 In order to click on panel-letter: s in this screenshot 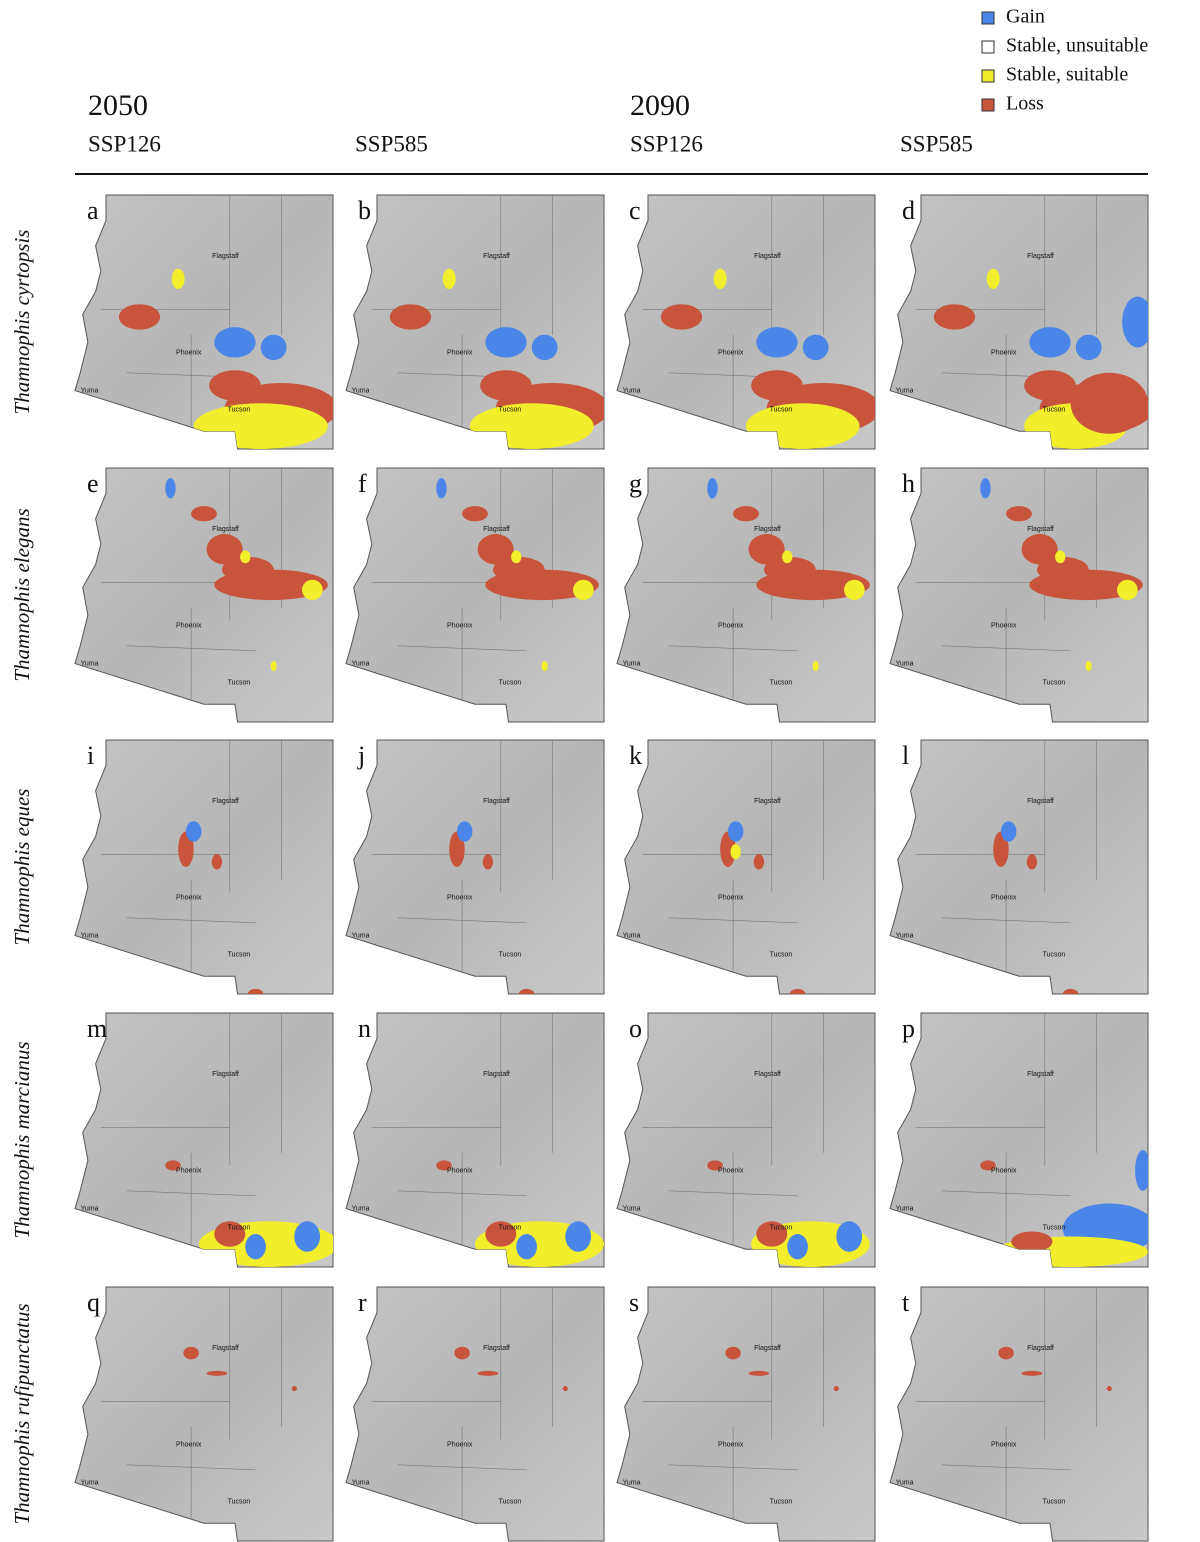, I will do `click(634, 1302)`.